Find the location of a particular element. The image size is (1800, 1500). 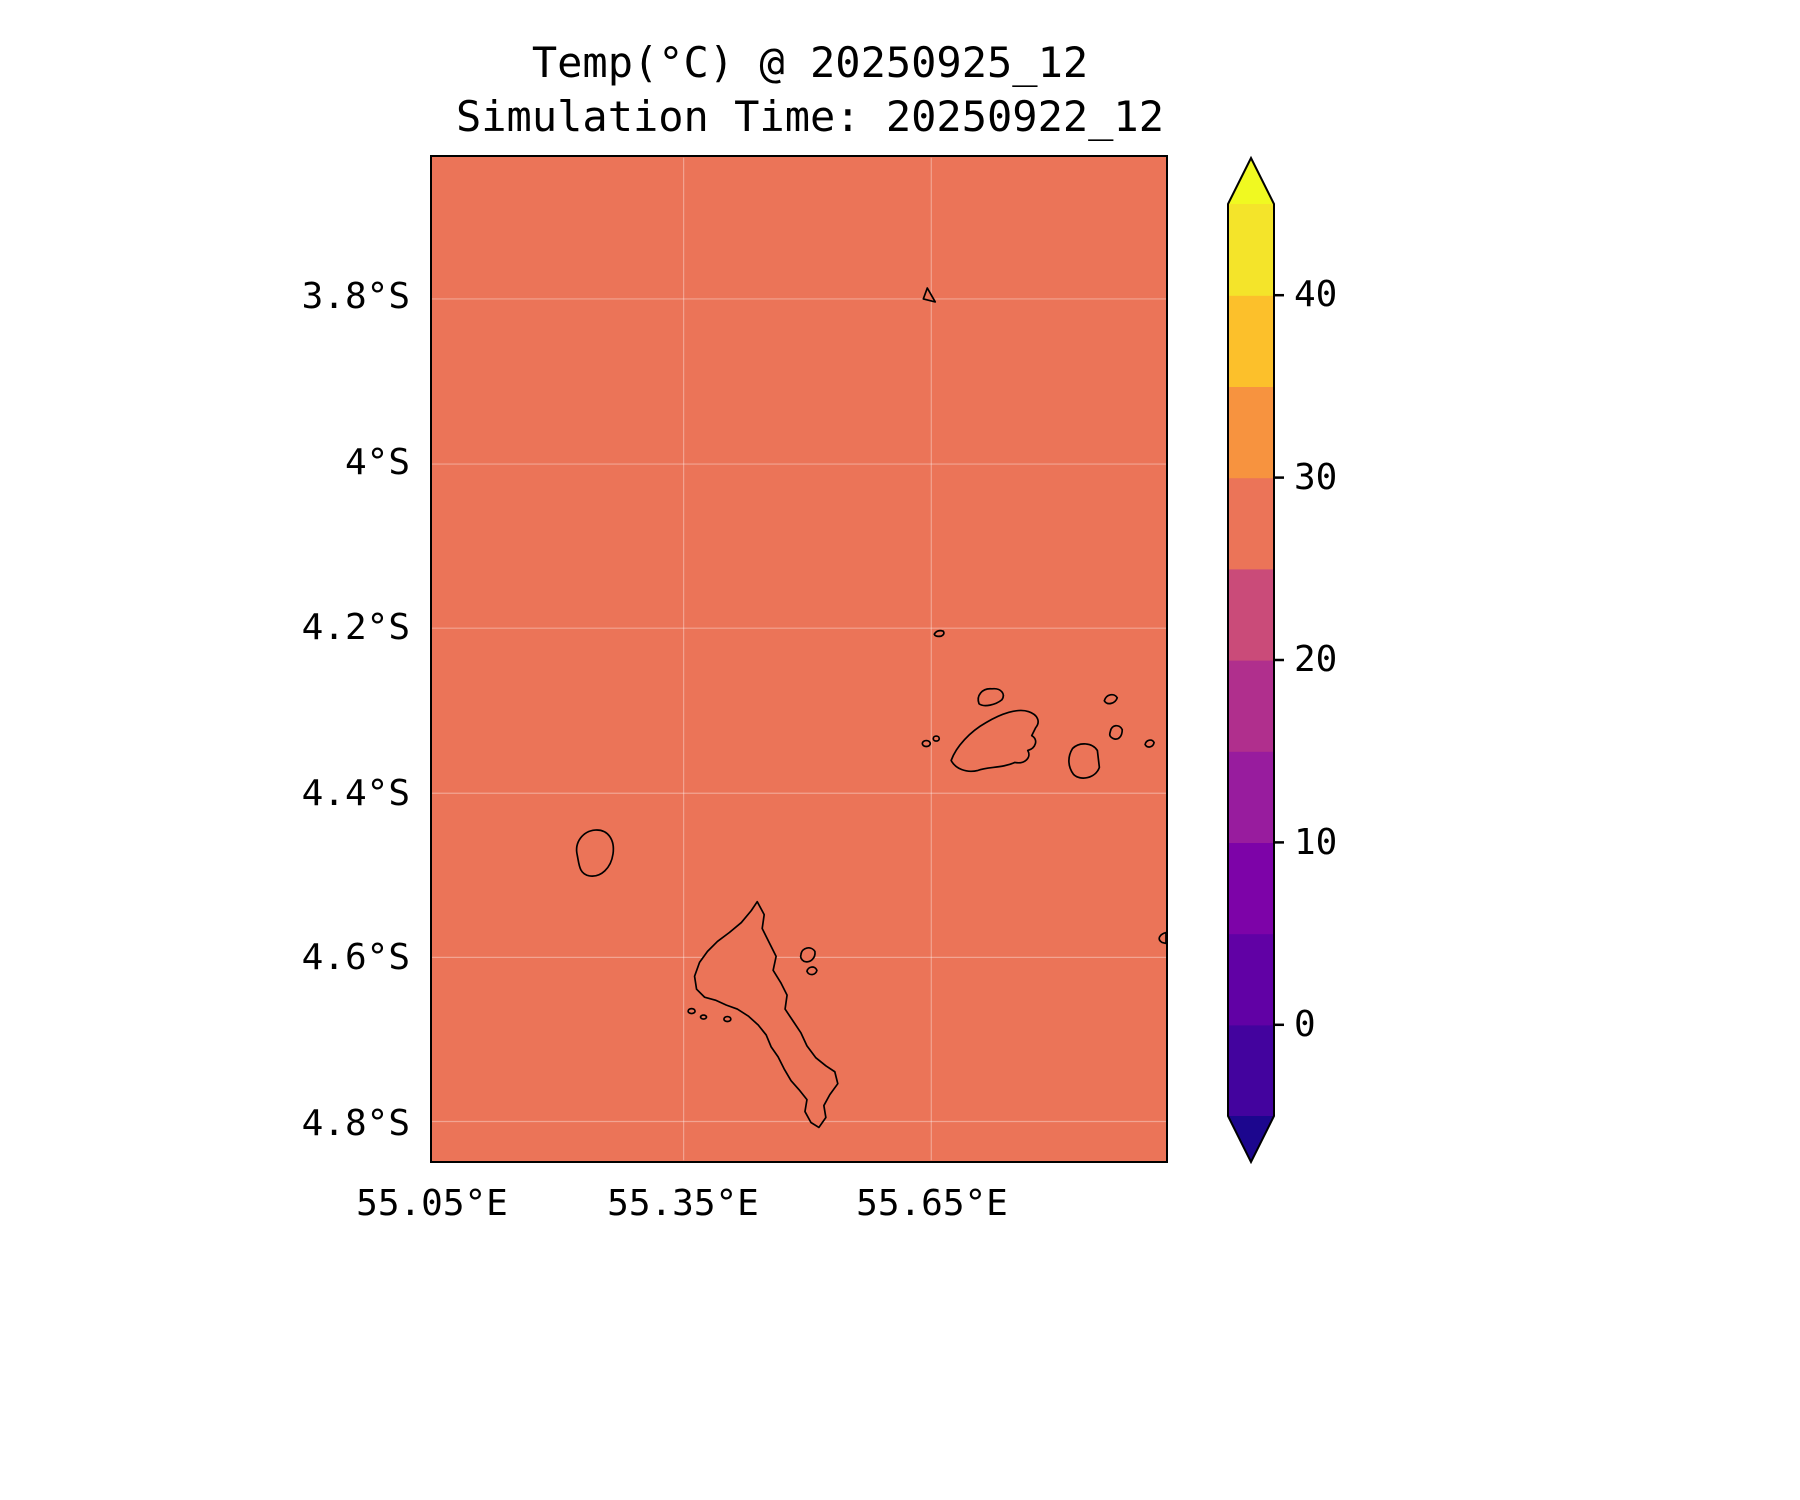

colorbar-tick-label: 20 is located at coordinates (1316, 659).